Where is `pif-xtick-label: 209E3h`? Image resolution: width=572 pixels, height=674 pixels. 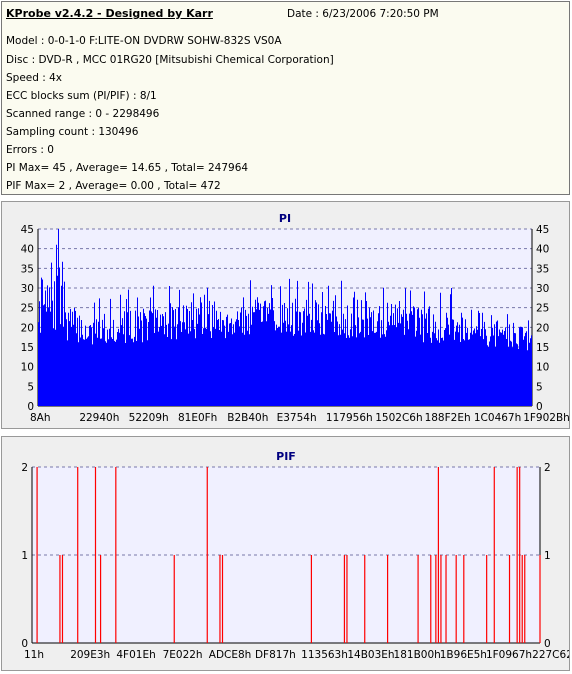
pif-xtick-label: 209E3h is located at coordinates (90, 655).